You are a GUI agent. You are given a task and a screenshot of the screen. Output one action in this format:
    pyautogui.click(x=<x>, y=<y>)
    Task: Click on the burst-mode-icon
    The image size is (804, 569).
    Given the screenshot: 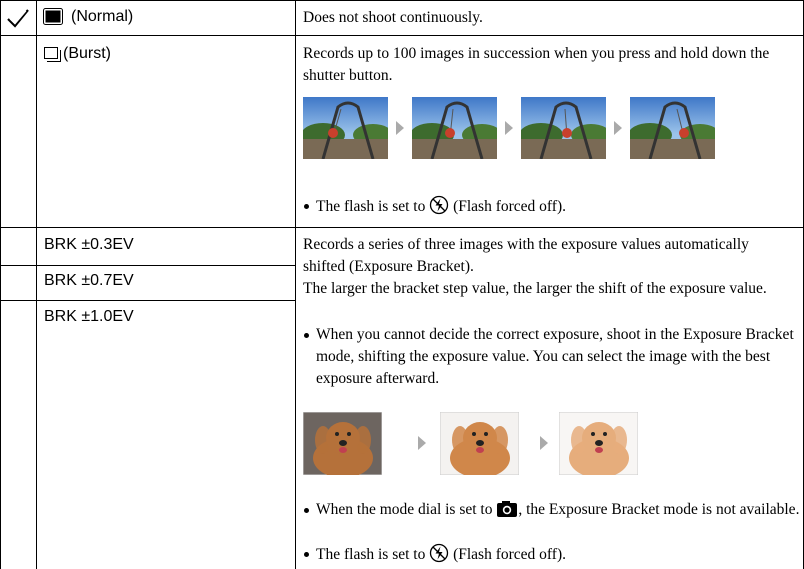 What is the action you would take?
    pyautogui.click(x=52, y=54)
    